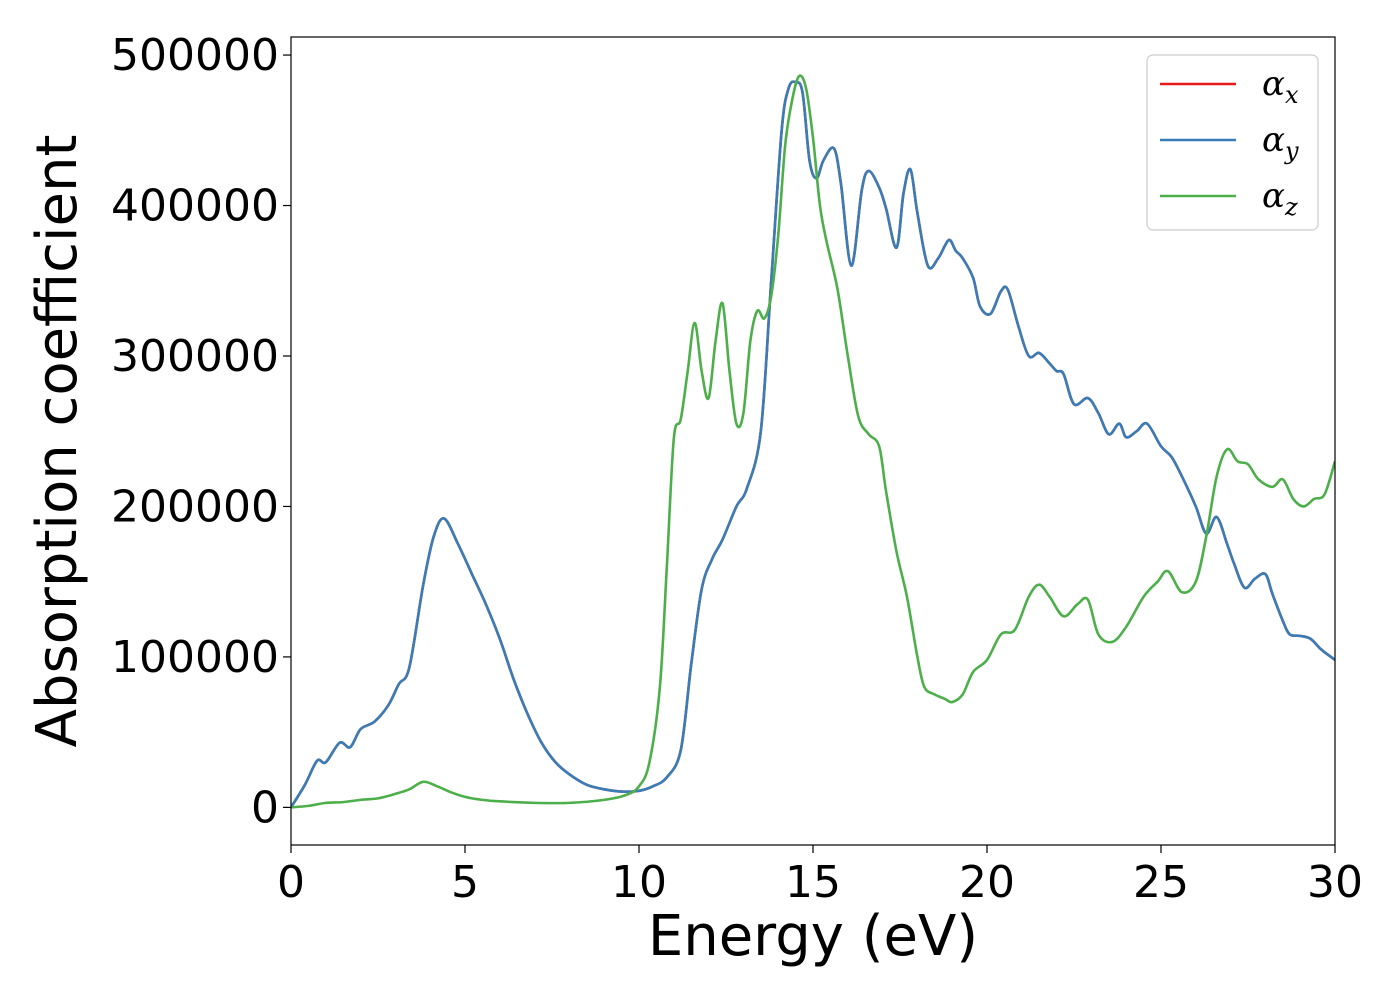  I want to click on y-axis-label: Absorption coefficient, so click(57, 441).